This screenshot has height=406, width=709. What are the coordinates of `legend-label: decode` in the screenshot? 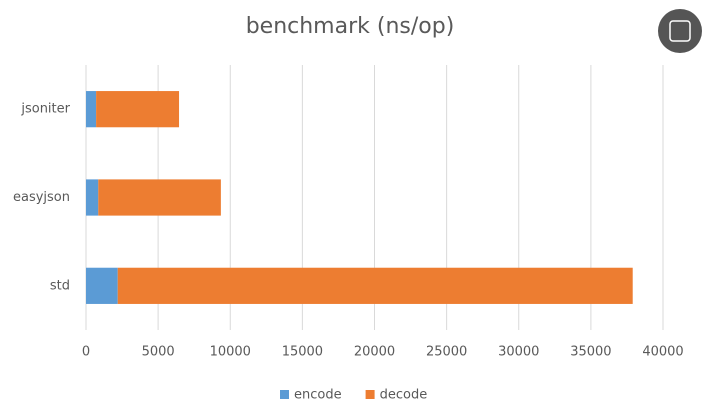 It's located at (404, 395).